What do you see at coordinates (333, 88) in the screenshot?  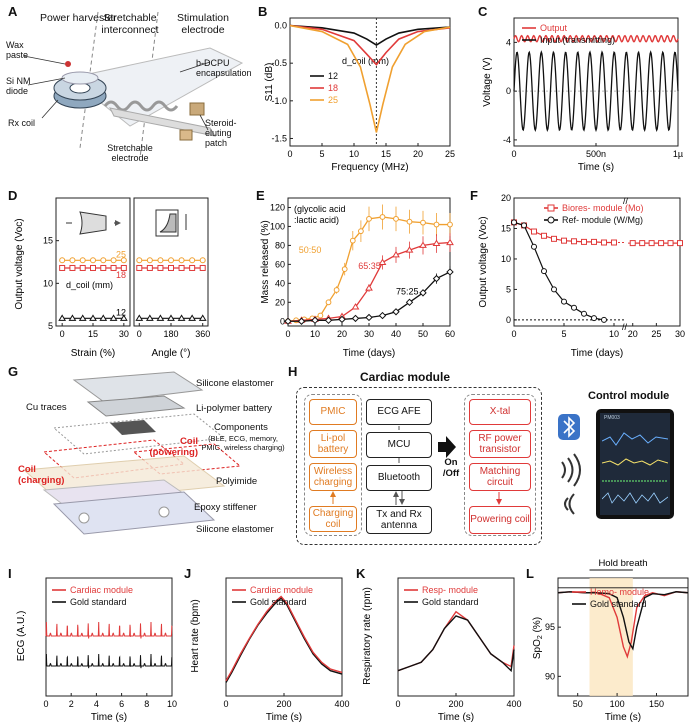 I see `legend-label: 18` at bounding box center [333, 88].